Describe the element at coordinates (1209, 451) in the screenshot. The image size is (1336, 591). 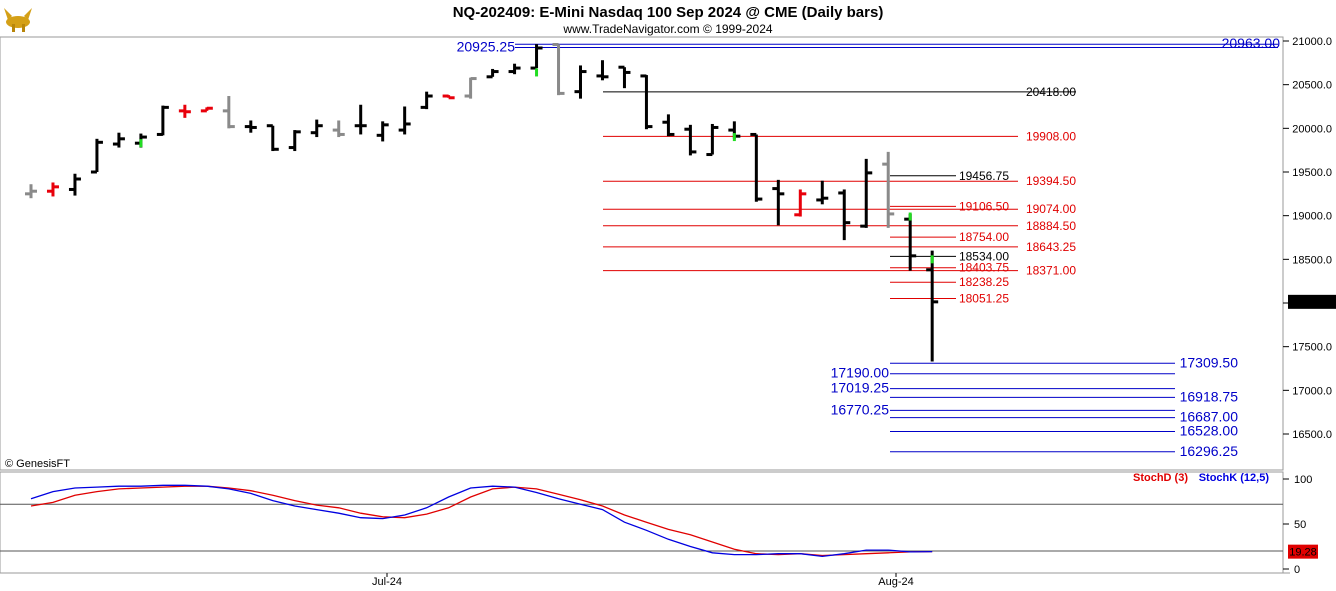
I see `level-label: 16296.25` at that location.